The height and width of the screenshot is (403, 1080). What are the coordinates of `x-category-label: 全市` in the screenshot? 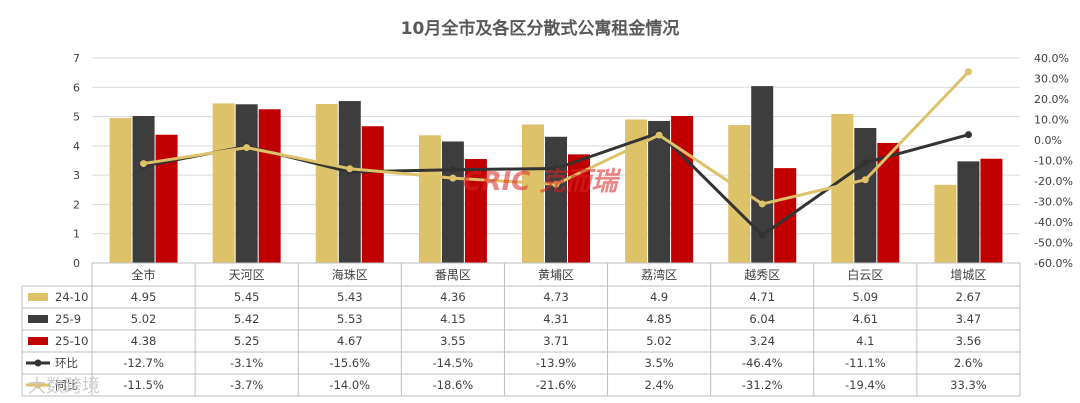 It's located at (144, 274).